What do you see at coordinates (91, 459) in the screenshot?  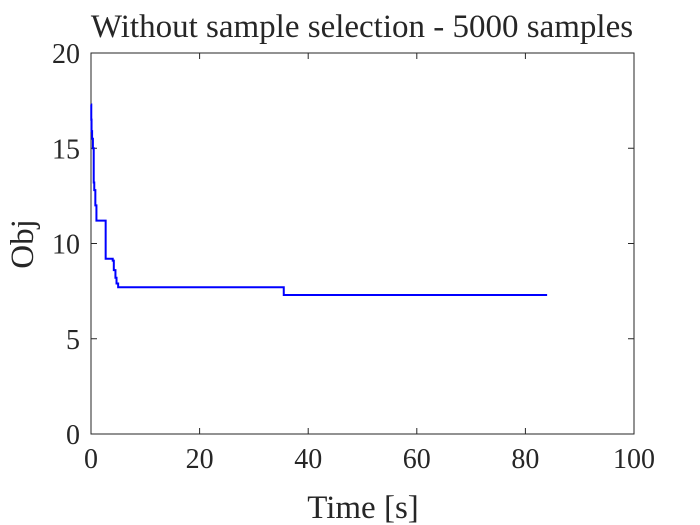 I see `x-tick-label: 0` at bounding box center [91, 459].